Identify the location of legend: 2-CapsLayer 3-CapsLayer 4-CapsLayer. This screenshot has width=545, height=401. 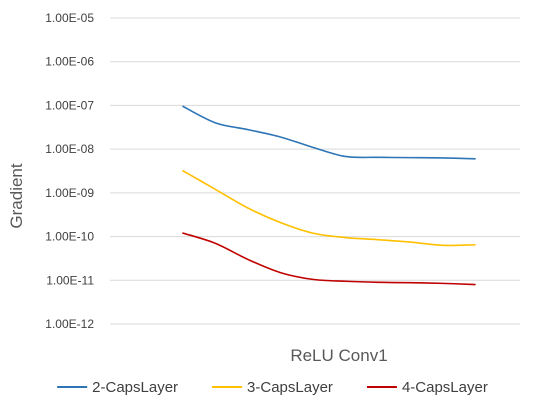
(272, 387).